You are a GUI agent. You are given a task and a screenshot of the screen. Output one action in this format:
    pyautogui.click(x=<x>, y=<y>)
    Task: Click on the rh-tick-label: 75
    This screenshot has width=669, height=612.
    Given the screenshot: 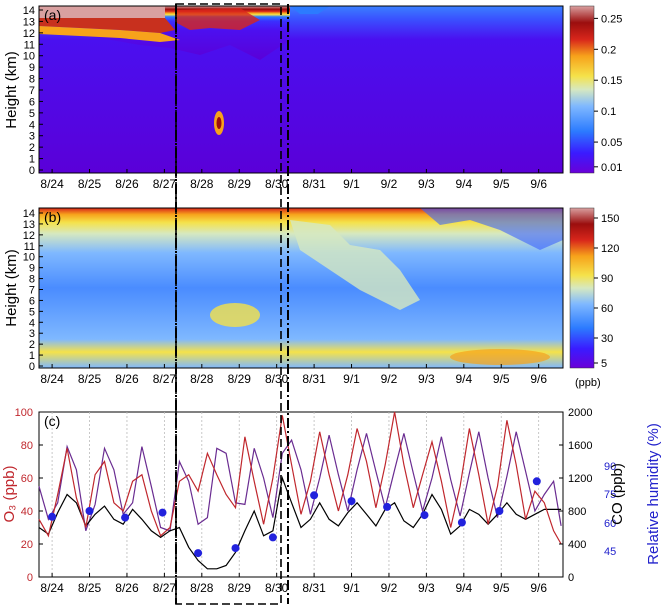 What is the action you would take?
    pyautogui.click(x=610, y=495)
    